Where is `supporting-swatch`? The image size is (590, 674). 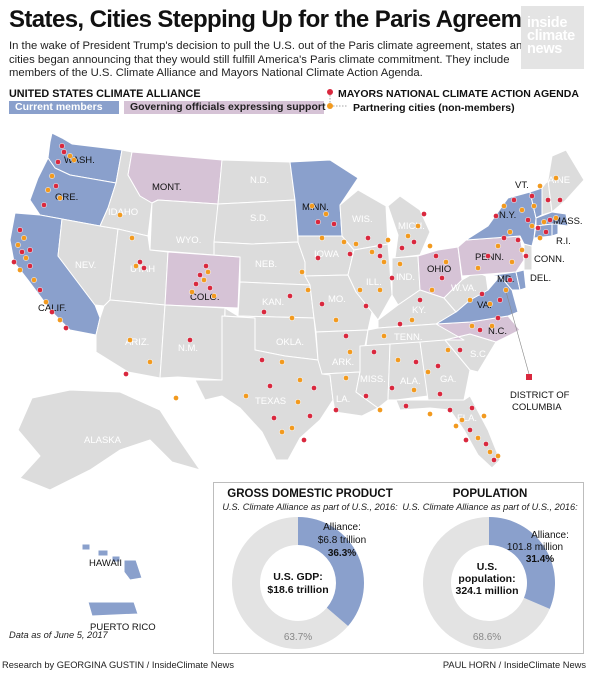
supporting-swatch is located at coordinates (224, 107).